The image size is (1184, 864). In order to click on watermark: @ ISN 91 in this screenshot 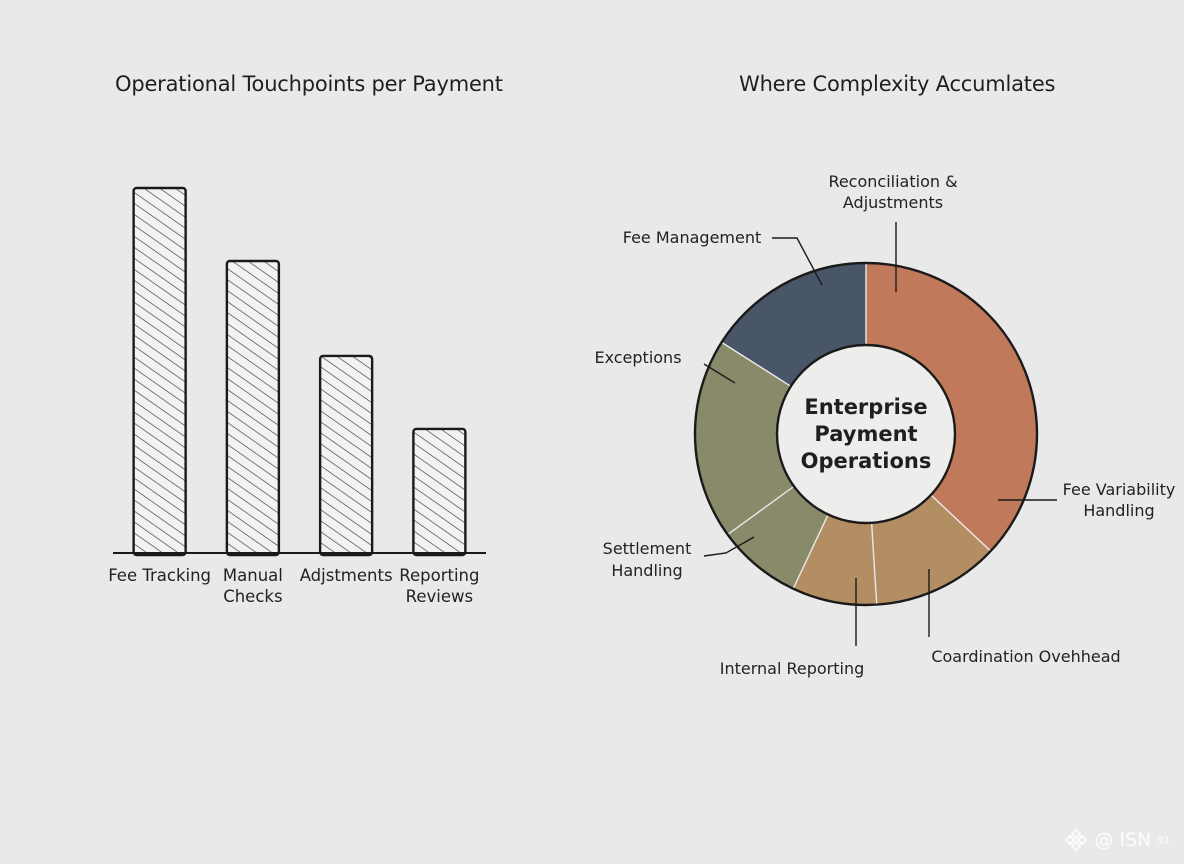, I will do `click(1117, 840)`.